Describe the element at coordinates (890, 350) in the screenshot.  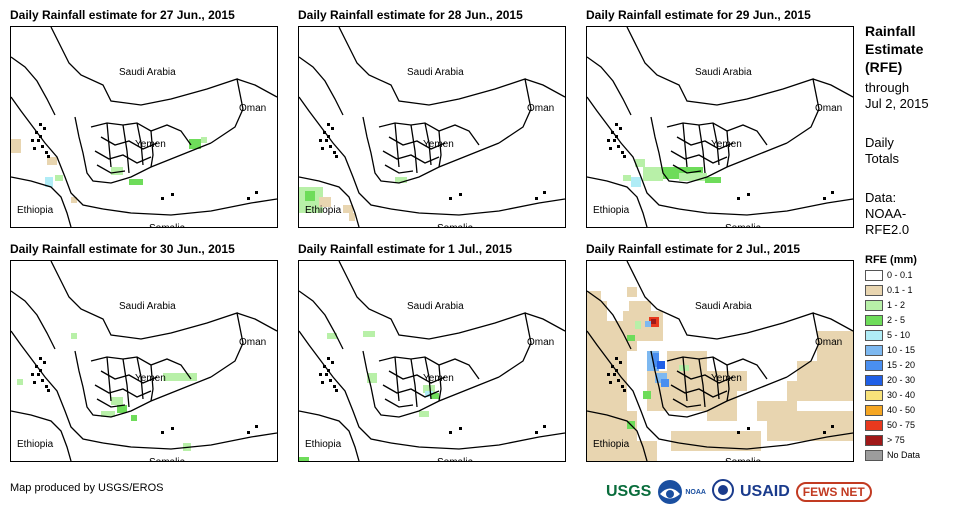
I see `legend-class-row: 10 - 15` at that location.